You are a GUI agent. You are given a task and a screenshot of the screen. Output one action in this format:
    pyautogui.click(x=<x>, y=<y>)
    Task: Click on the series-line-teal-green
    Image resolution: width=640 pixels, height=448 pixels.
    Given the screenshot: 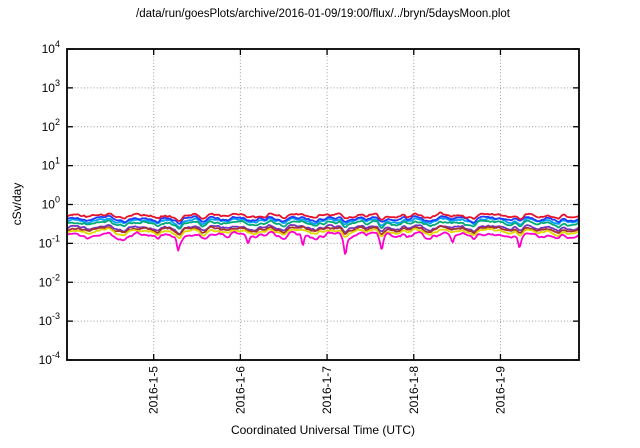 What is the action you would take?
    pyautogui.click(x=323, y=224)
    